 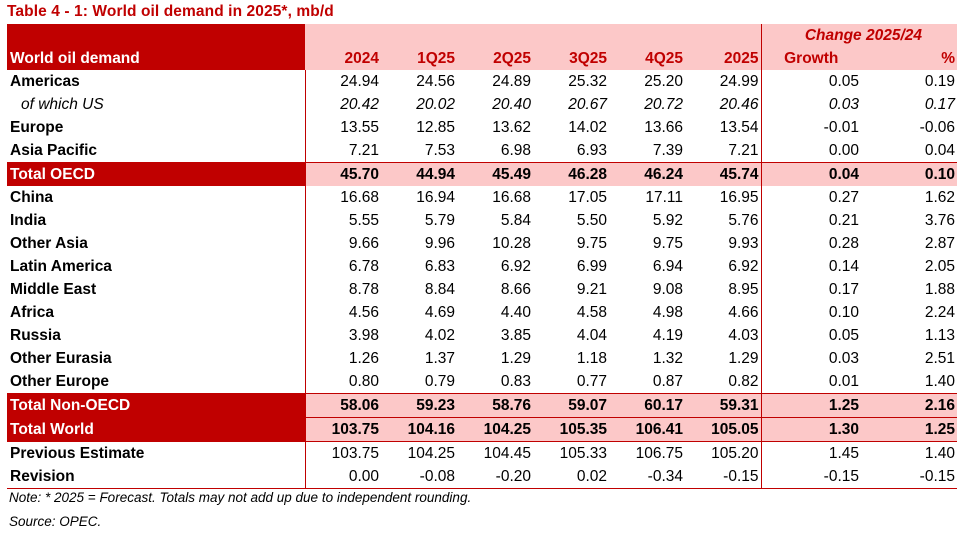 What do you see at coordinates (909, 477) in the screenshot?
I see `cell-percent: -0.15` at bounding box center [909, 477].